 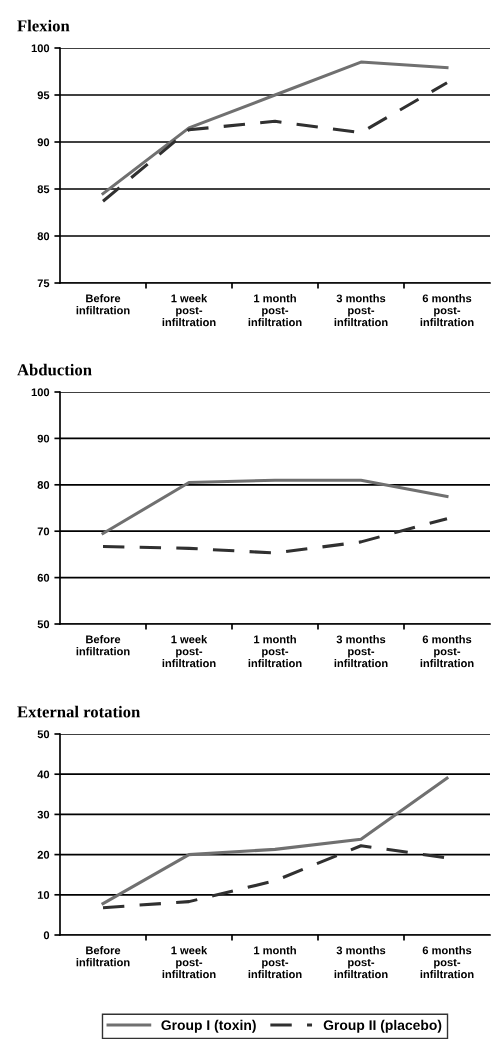 What do you see at coordinates (43, 283) in the screenshot?
I see `y-tick-label: 75` at bounding box center [43, 283].